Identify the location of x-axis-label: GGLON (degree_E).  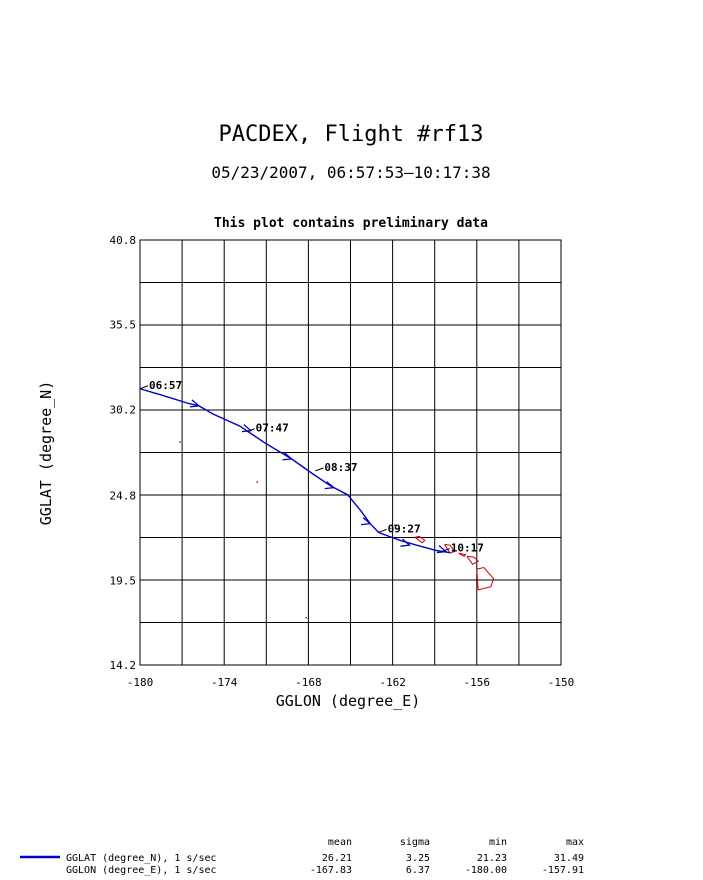
(348, 701).